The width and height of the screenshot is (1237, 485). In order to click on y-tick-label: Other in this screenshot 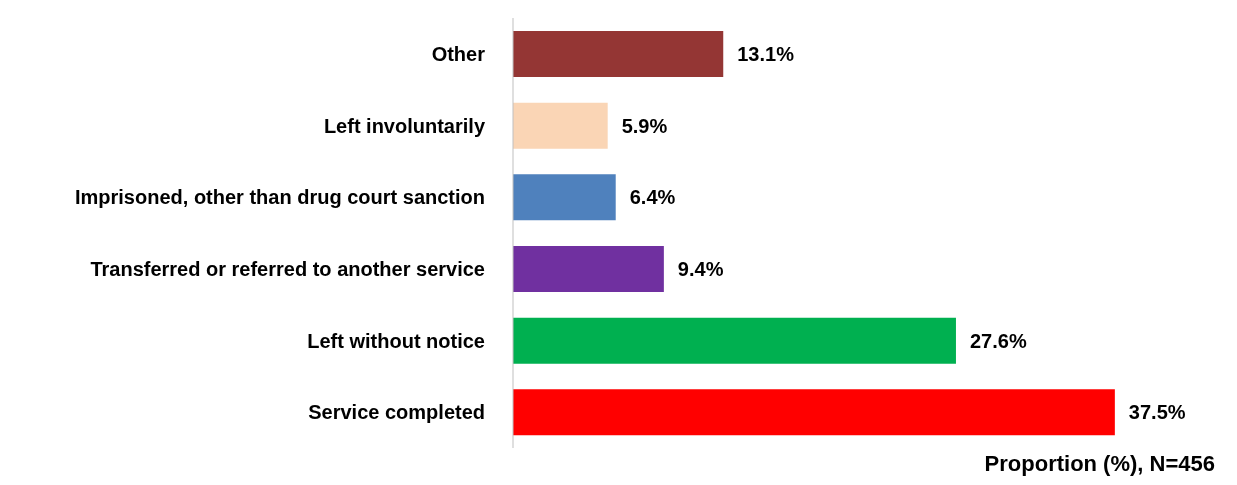, I will do `click(458, 53)`.